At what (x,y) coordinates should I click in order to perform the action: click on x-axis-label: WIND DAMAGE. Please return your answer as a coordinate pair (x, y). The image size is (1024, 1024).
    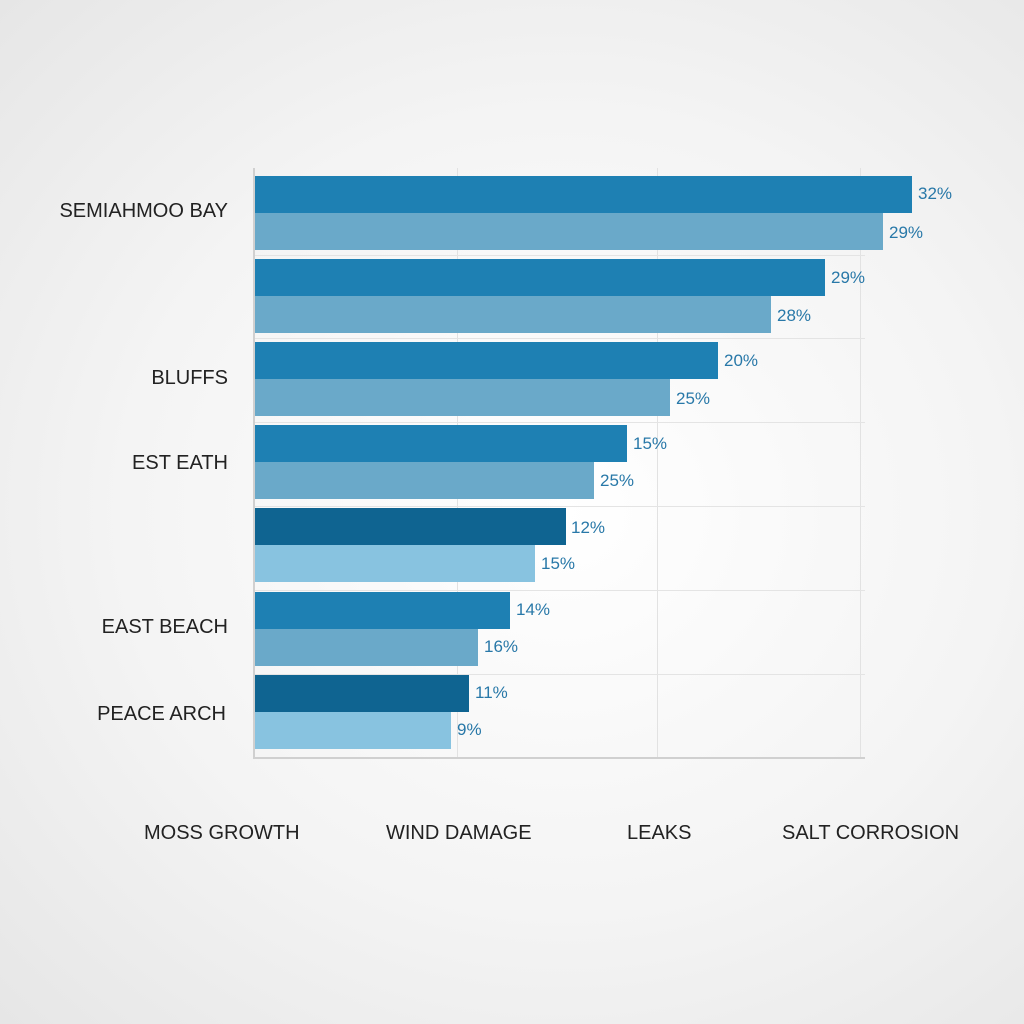
    Looking at the image, I should click on (459, 833).